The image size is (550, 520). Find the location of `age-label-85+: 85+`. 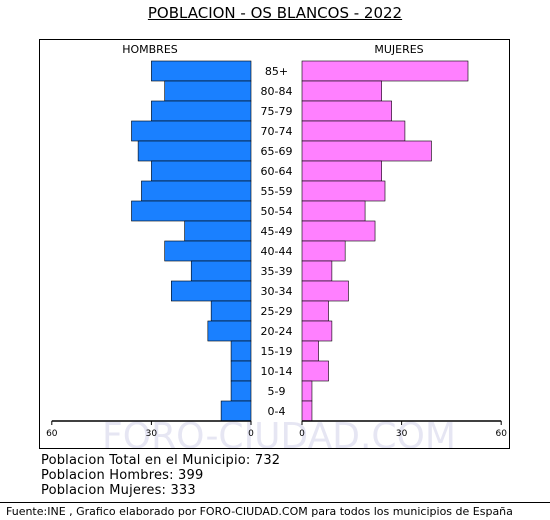

age-label-85+: 85+ is located at coordinates (276, 71).